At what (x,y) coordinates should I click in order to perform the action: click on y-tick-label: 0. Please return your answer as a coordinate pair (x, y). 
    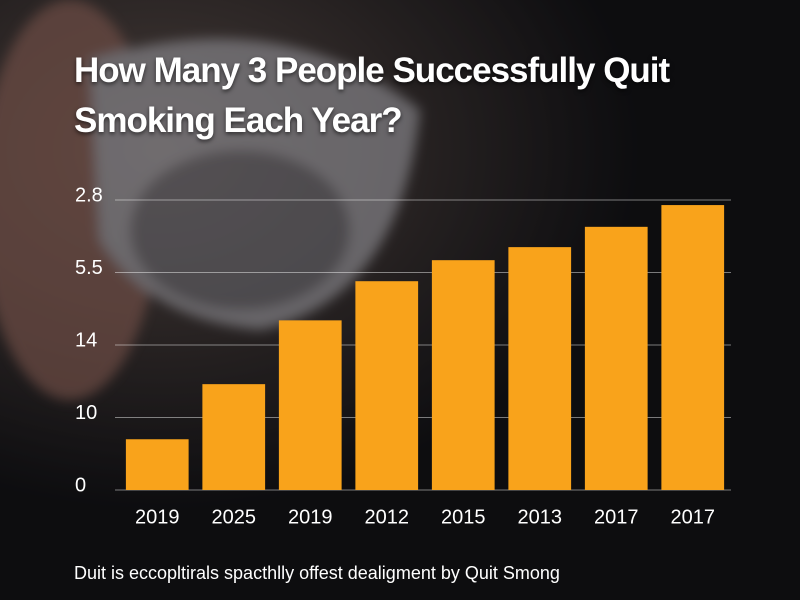
    Looking at the image, I should click on (80, 485).